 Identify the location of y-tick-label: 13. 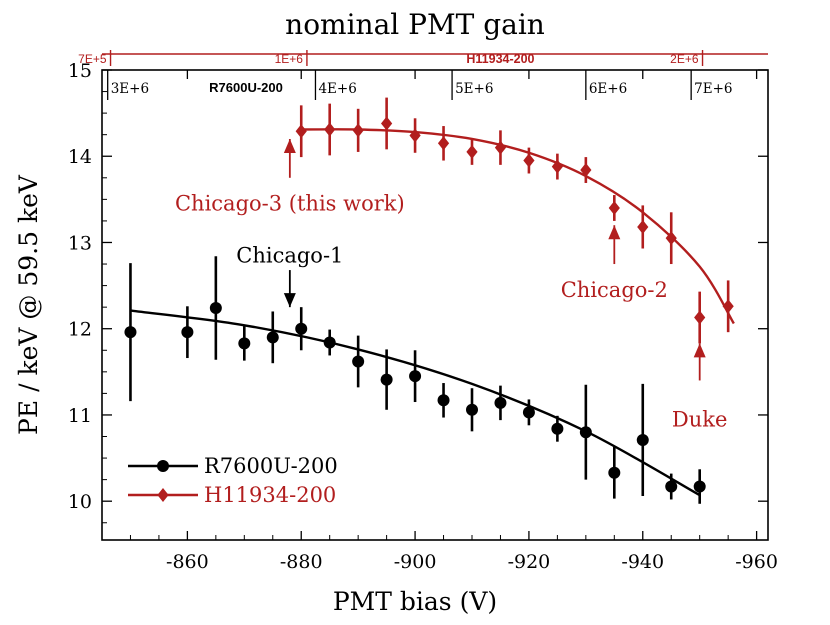
(80, 243).